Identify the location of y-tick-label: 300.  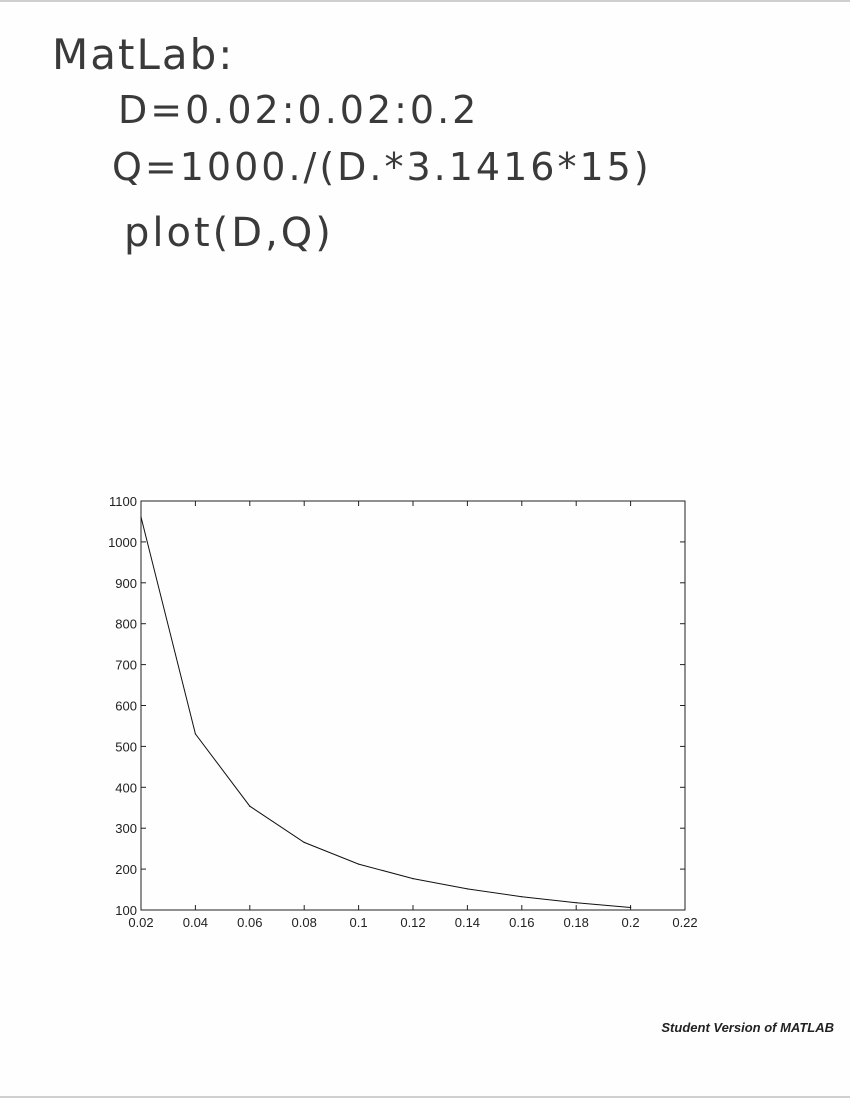
(126, 828).